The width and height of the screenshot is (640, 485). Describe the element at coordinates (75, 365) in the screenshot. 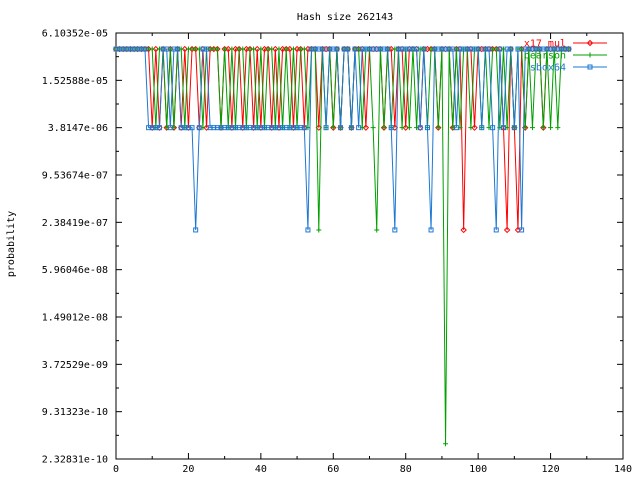

I see `y-tick-label: 3.72529e-09` at that location.